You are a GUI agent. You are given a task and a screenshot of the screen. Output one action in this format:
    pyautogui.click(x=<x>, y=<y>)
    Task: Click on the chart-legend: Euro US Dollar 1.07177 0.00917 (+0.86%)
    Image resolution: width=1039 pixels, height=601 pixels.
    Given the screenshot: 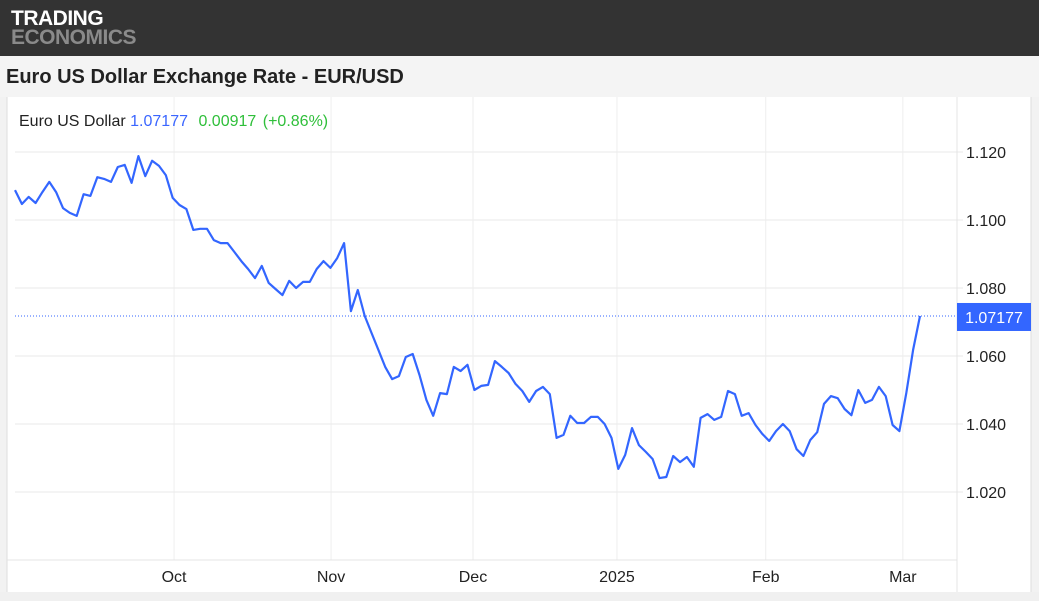 What is the action you would take?
    pyautogui.click(x=173, y=122)
    